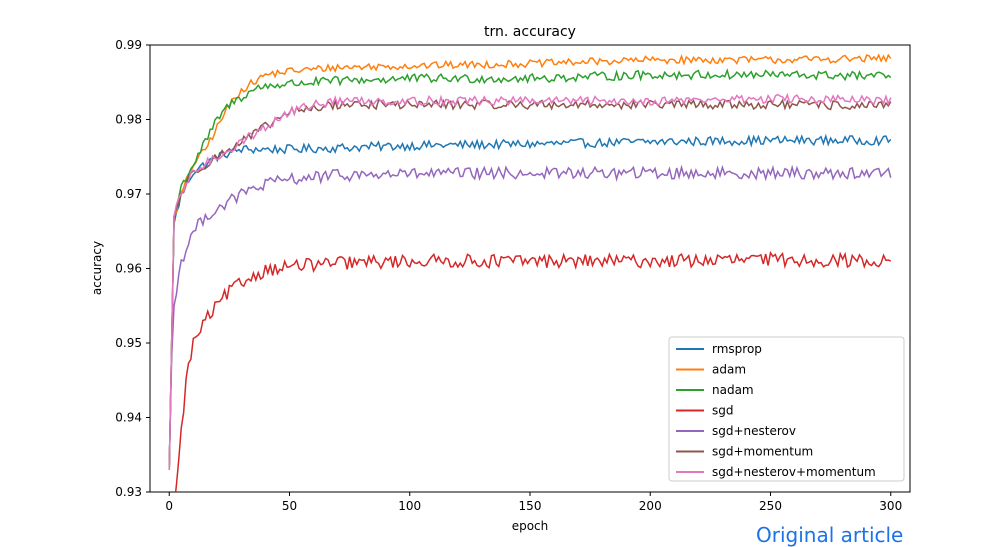 The height and width of the screenshot is (547, 996). Describe the element at coordinates (128, 45) in the screenshot. I see `y-tick-label: 0.99` at that location.